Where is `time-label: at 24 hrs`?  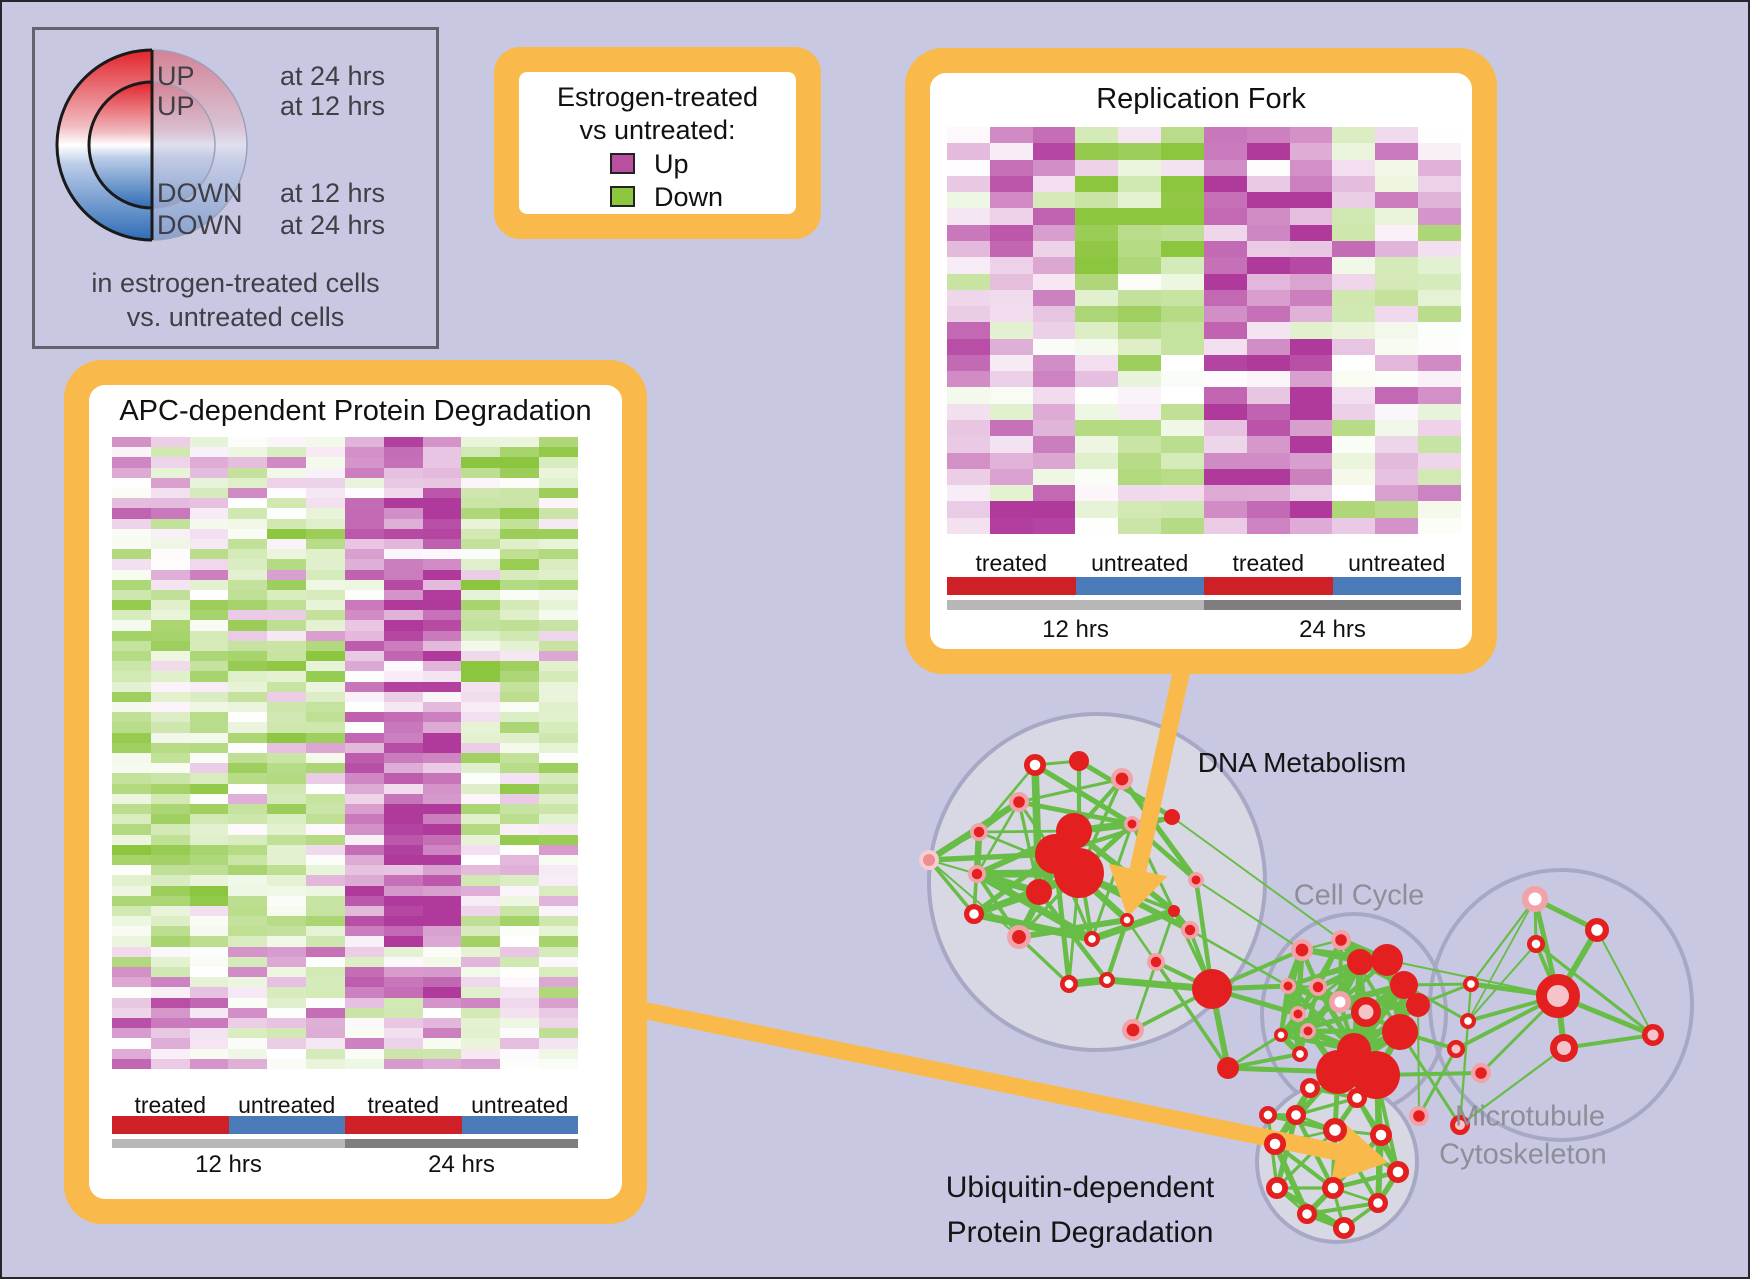 time-label: at 24 hrs is located at coordinates (333, 225).